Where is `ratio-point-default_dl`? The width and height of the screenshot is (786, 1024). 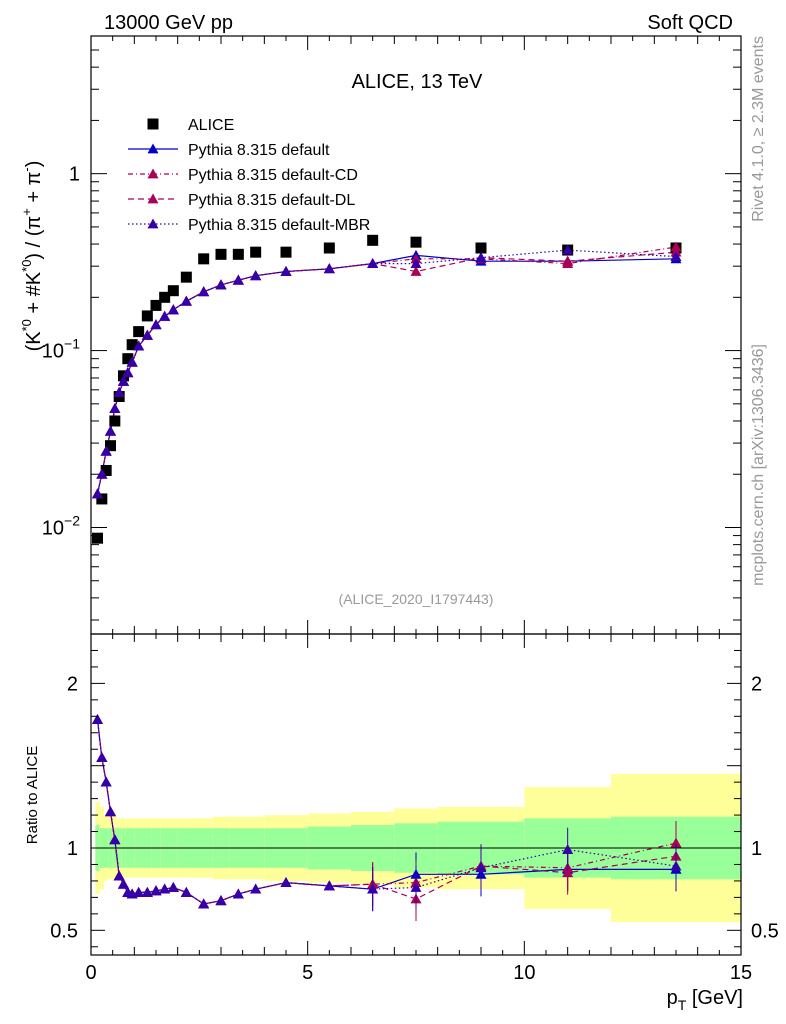
ratio-point-default_dl is located at coordinates (568, 872).